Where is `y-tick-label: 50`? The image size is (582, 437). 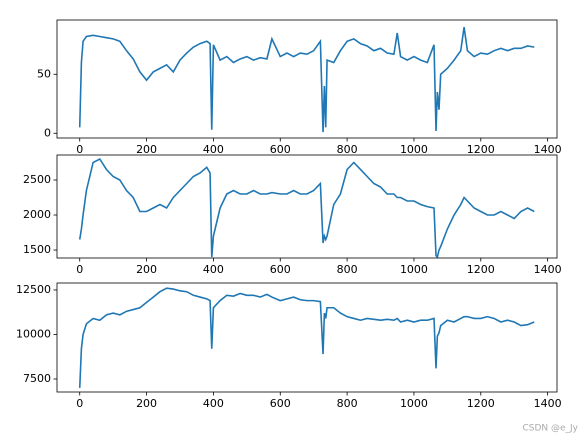
y-tick-label: 50 is located at coordinates (44, 73).